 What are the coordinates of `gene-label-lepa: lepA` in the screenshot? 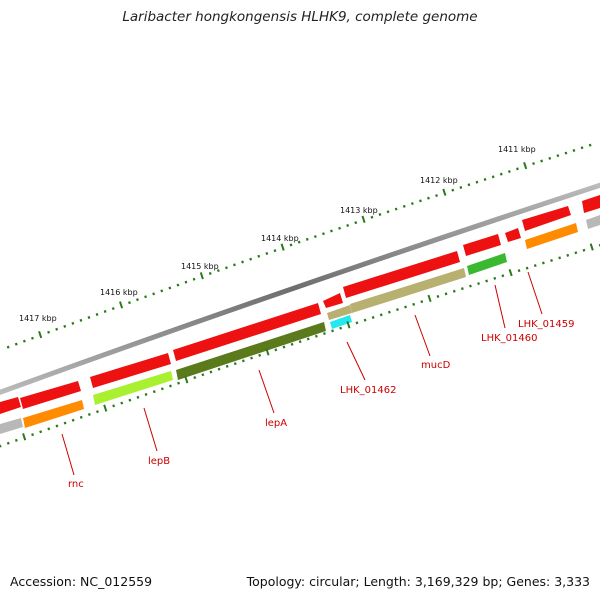 It's located at (276, 423).